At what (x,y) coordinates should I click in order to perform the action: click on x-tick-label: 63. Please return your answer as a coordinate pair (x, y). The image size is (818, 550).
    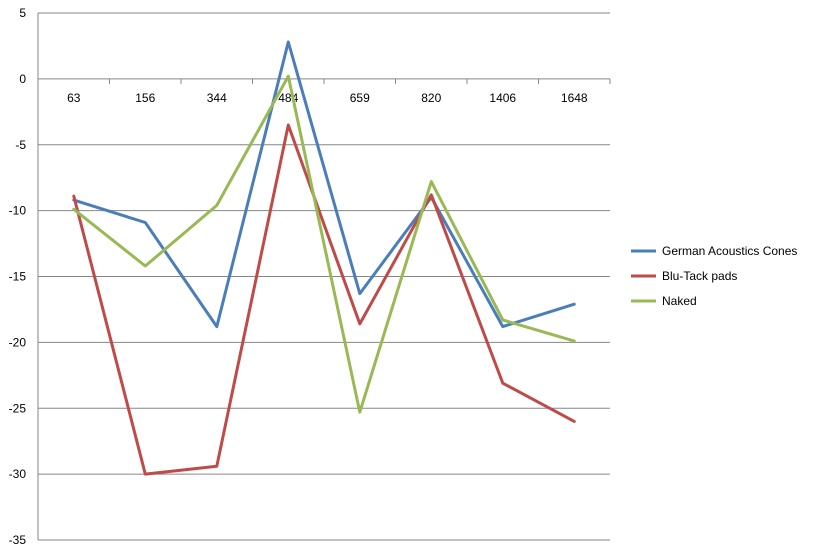
    Looking at the image, I should click on (74, 98).